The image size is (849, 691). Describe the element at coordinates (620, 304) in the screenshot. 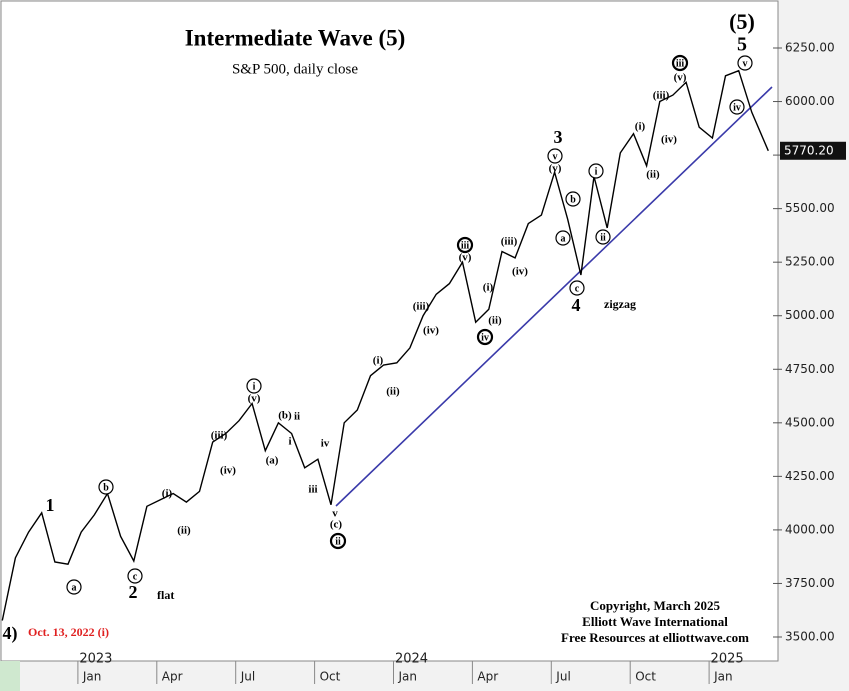

I see `wave-label: zigzag` at that location.